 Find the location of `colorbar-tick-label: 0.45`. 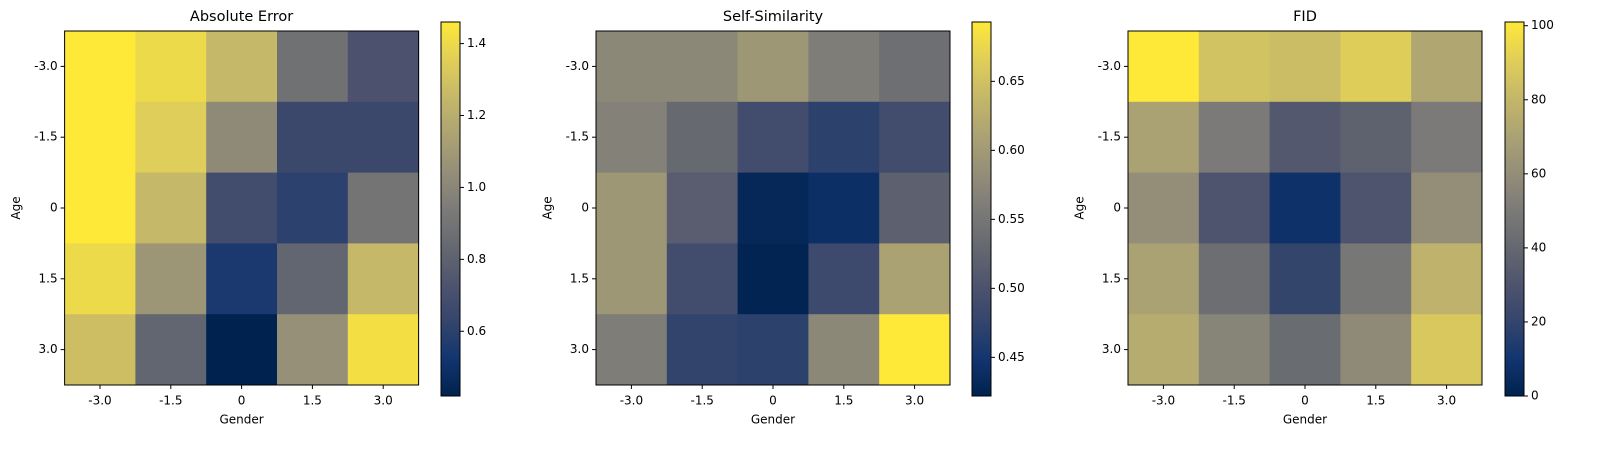

colorbar-tick-label: 0.45 is located at coordinates (1011, 357).